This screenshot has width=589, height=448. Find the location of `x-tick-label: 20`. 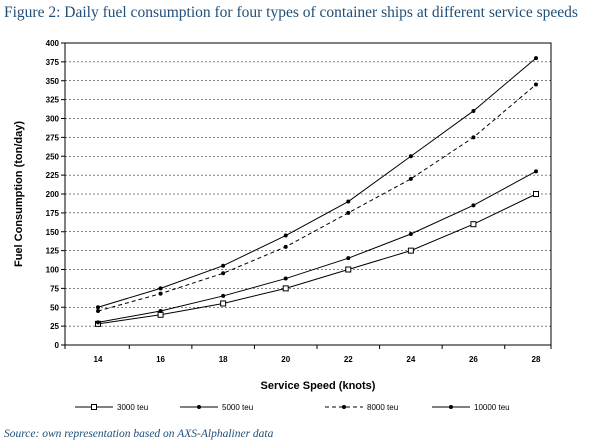

x-tick-label: 20 is located at coordinates (285, 359).